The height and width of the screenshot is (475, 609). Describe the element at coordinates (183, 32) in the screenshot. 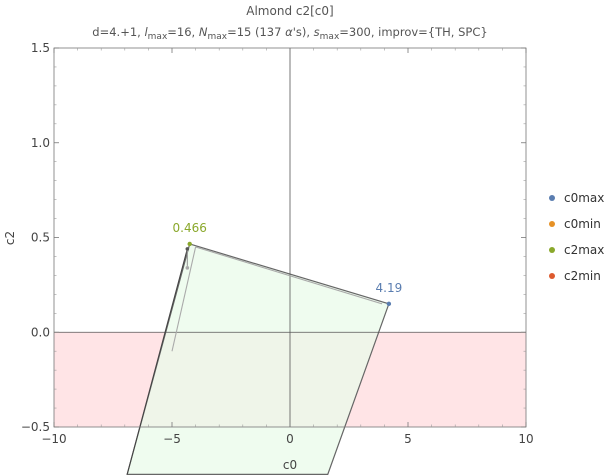

I see `subtitle-lmax-val: =16,` at that location.